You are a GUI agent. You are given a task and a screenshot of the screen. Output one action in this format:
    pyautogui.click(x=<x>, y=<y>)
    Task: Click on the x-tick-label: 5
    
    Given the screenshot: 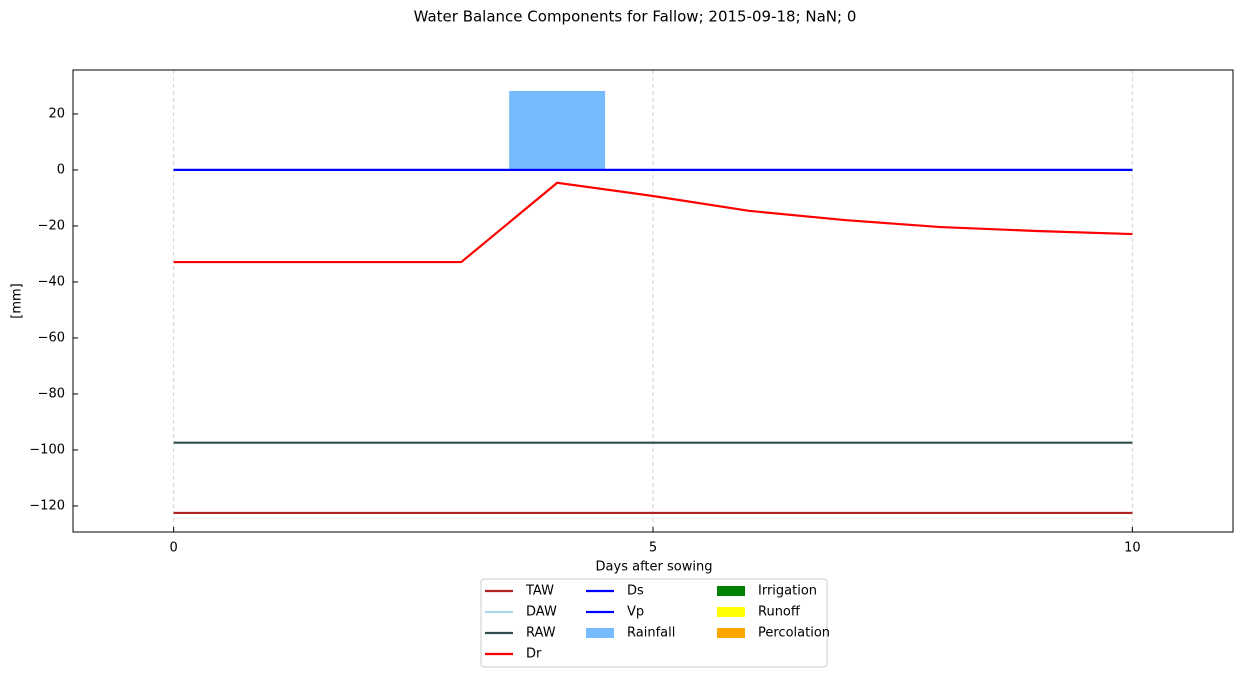 What is the action you would take?
    pyautogui.click(x=653, y=548)
    